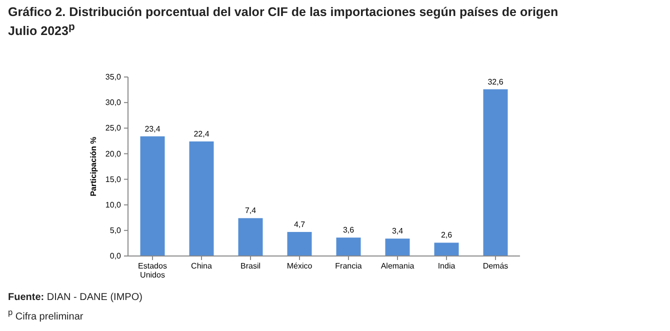 Image resolution: width=670 pixels, height=331 pixels. What do you see at coordinates (201, 266) in the screenshot?
I see `x-tick-label: China` at bounding box center [201, 266].